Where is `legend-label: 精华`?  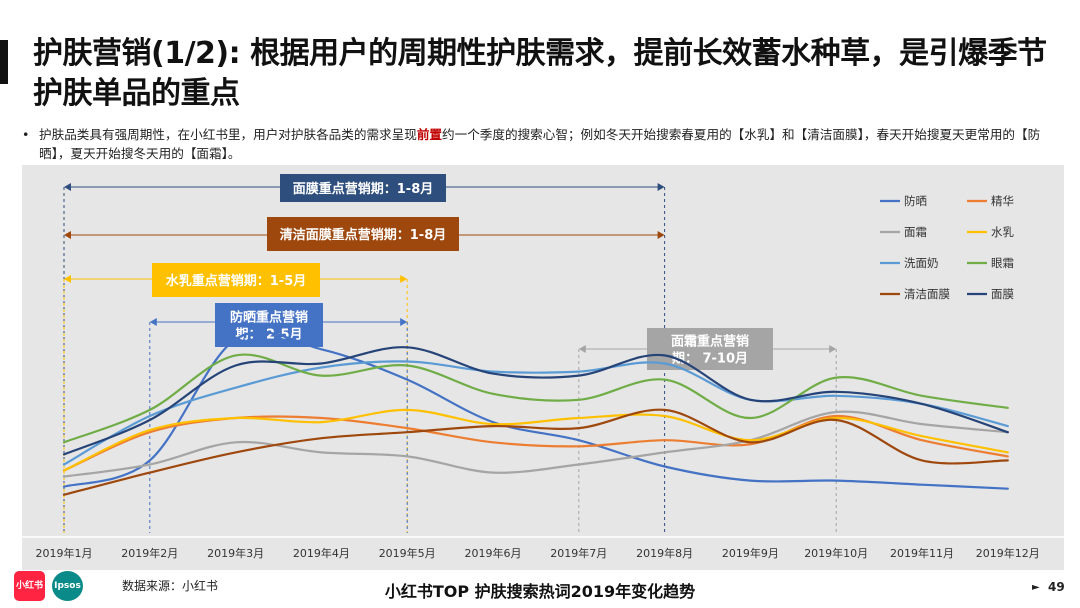 legend-label: 精华 is located at coordinates (1002, 201).